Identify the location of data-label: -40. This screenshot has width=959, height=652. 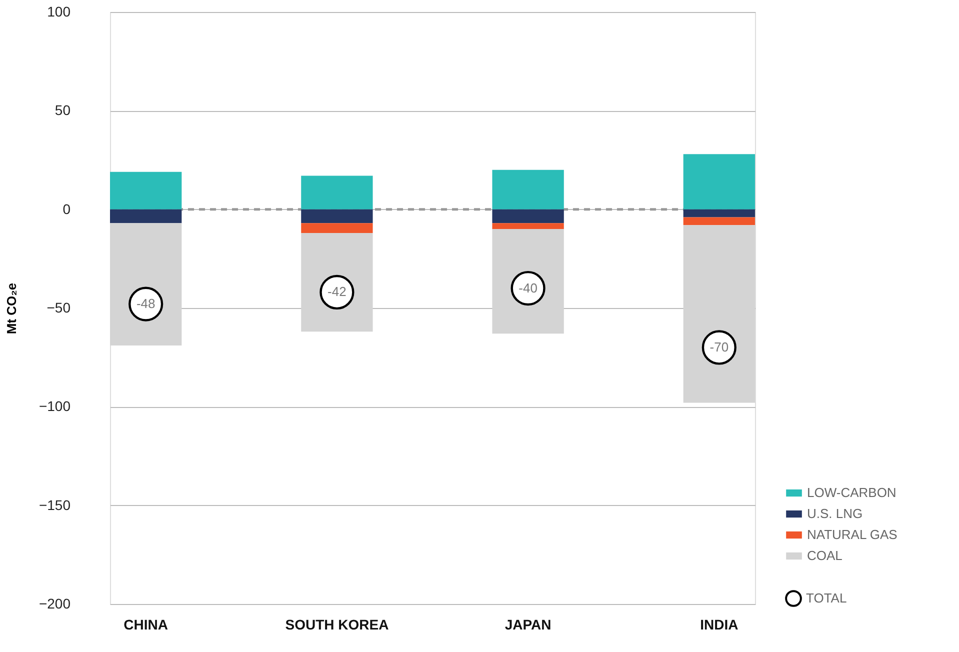
(528, 288).